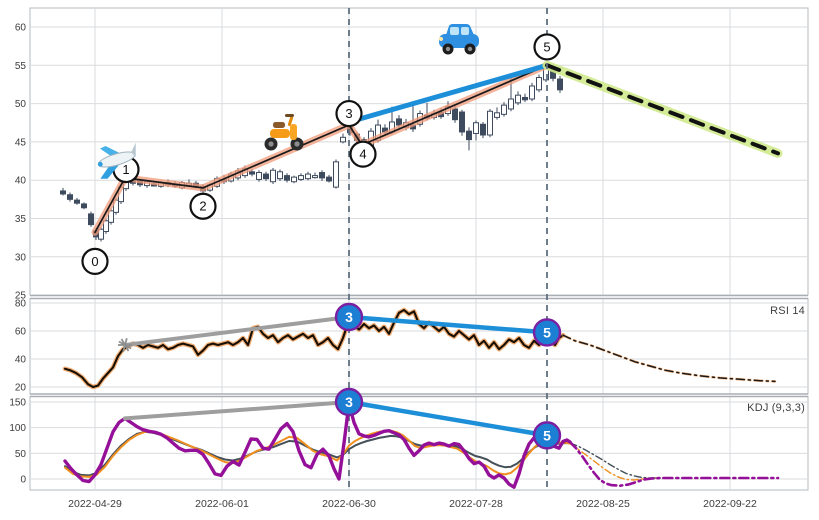 This screenshot has height=520, width=819. I want to click on ytick-label: 0, so click(23, 480).